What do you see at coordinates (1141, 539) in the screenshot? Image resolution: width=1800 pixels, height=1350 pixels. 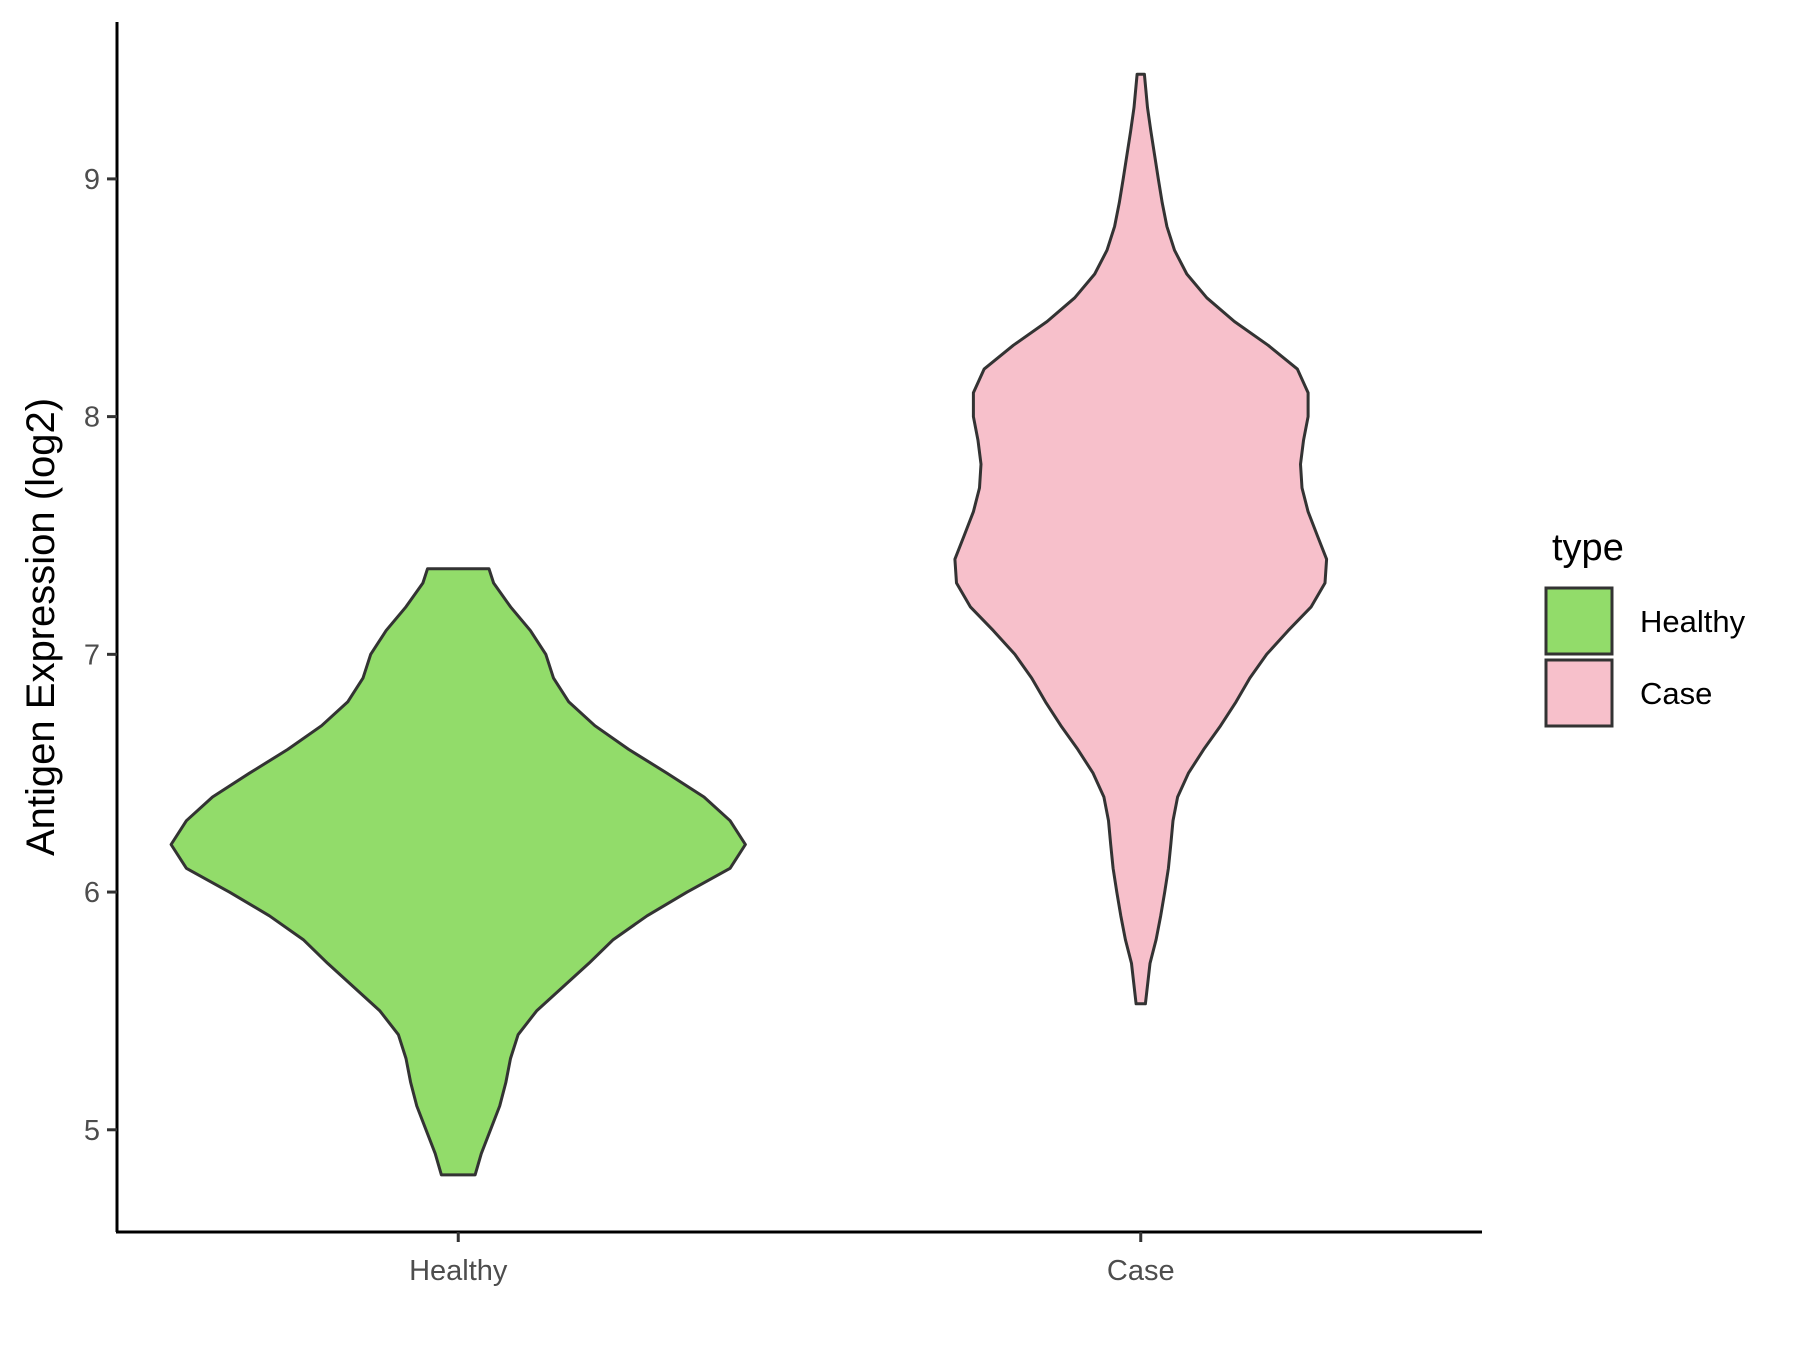 I see `violin-case` at bounding box center [1141, 539].